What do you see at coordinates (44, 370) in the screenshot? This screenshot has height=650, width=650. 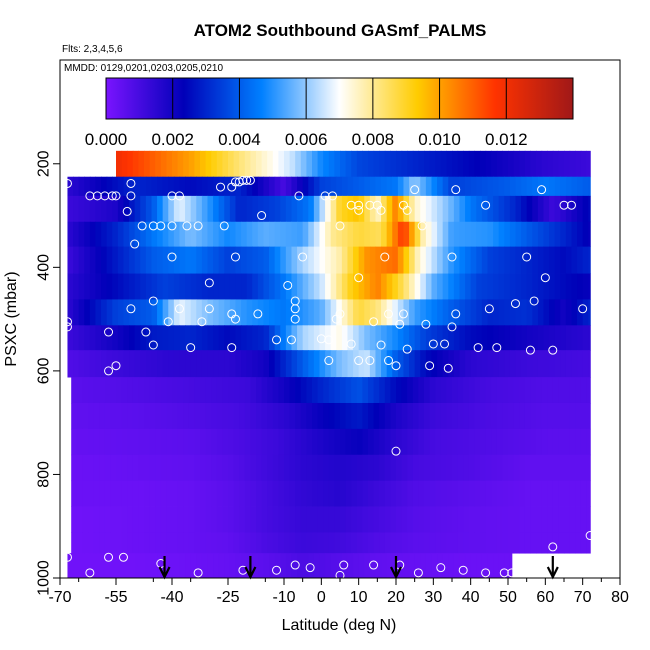 I see `y-tick-label: 600` at bounding box center [44, 370].